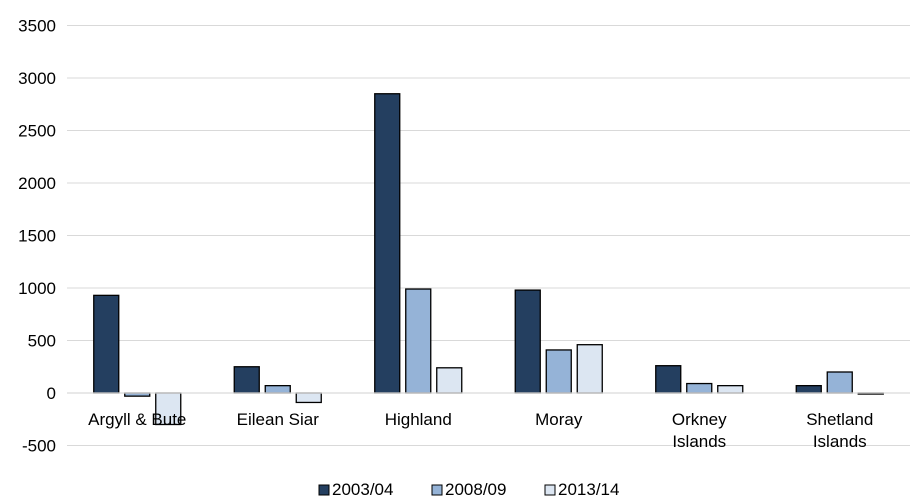  Describe the element at coordinates (418, 419) in the screenshot. I see `x-tick-label: Highland` at that location.